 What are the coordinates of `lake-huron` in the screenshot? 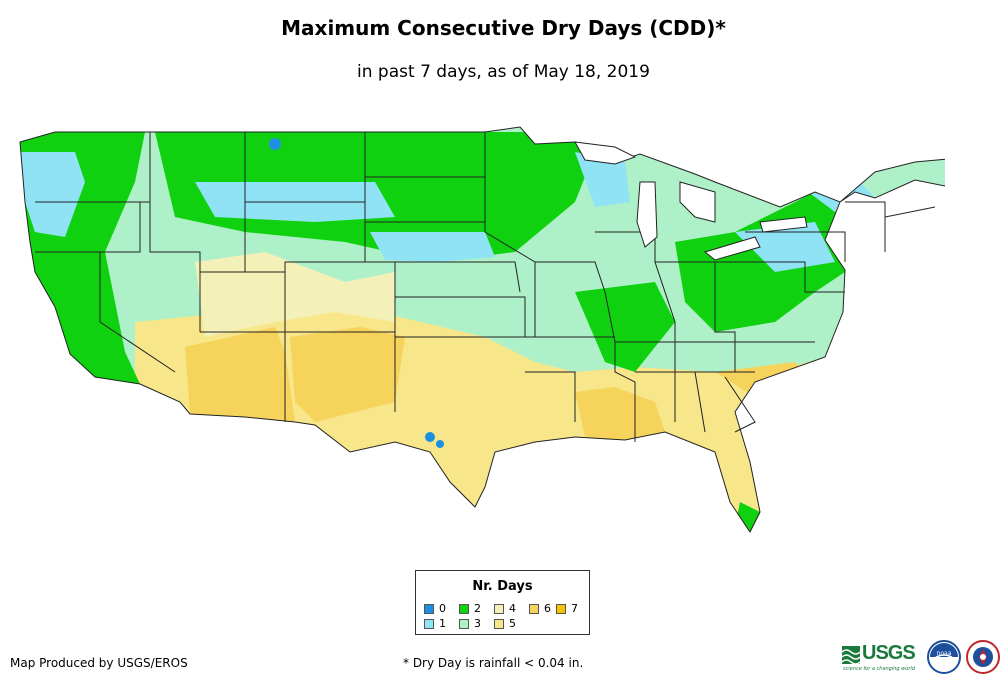 It's located at (697, 202).